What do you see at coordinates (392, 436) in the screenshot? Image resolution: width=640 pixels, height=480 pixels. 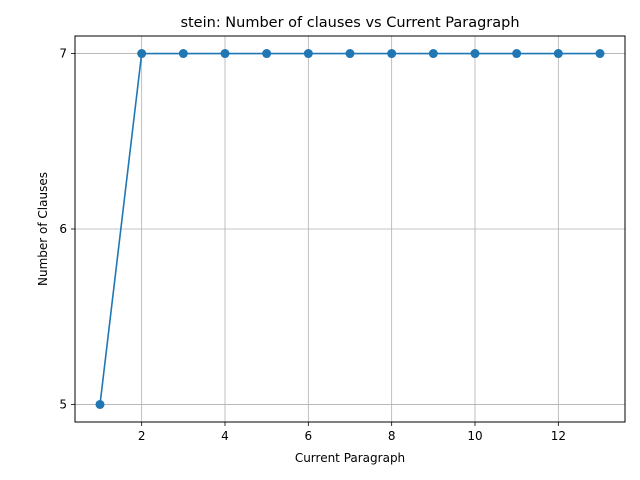 I see `x-tick-label: 8` at bounding box center [392, 436].